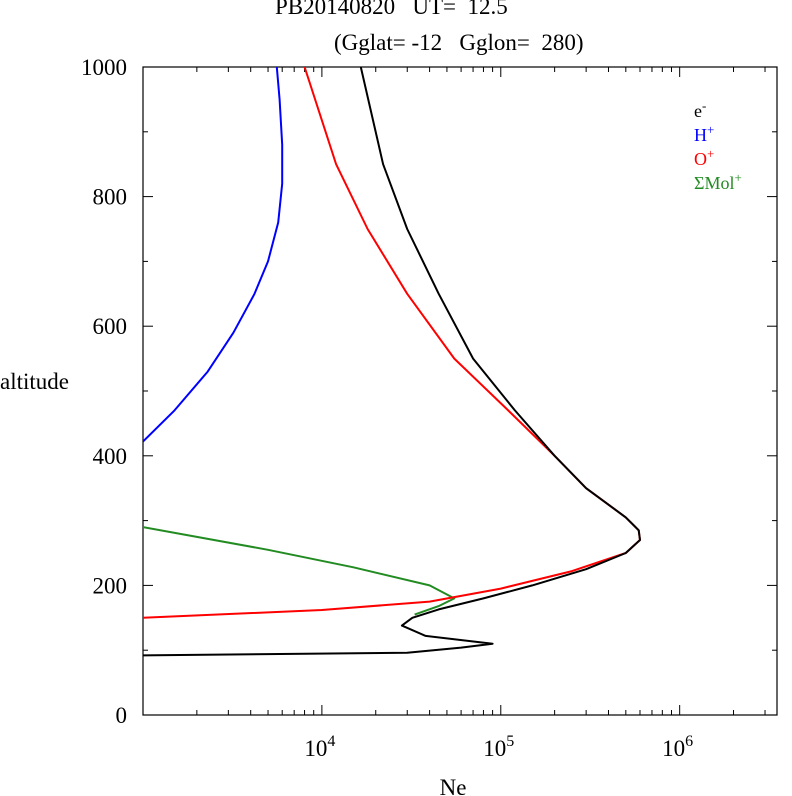 The width and height of the screenshot is (792, 796). Describe the element at coordinates (391, 9) in the screenshot. I see `chart-title-line1: PB20140820 UT= 12.5` at that location.